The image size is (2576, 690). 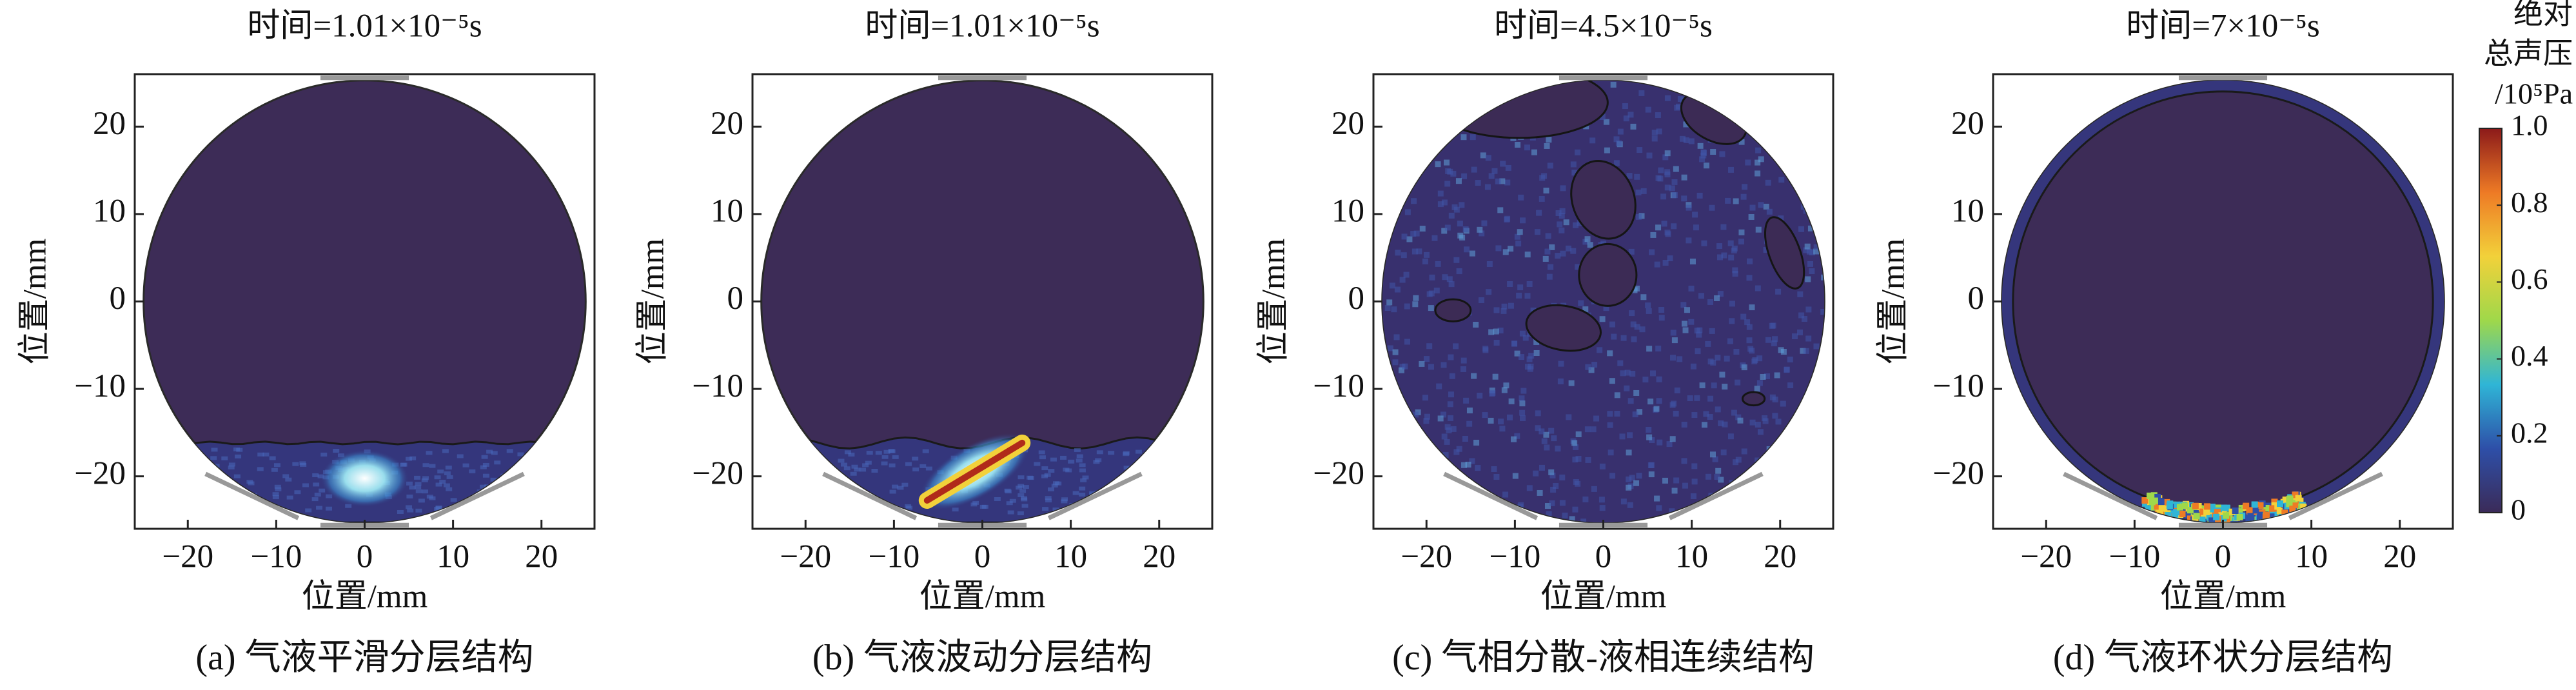 I want to click on x-tick-label: 10, so click(x=1070, y=557).